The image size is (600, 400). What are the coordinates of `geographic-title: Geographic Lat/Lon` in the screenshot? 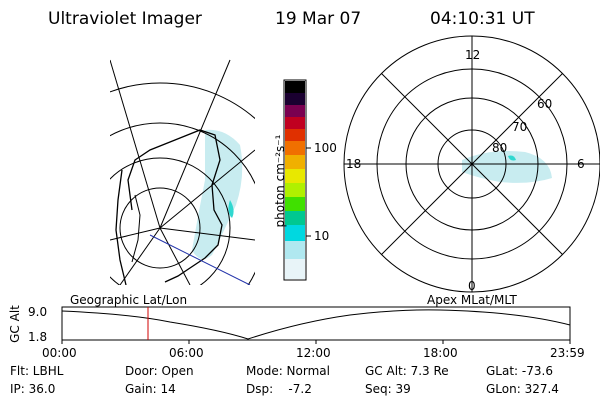 It's located at (129, 300).